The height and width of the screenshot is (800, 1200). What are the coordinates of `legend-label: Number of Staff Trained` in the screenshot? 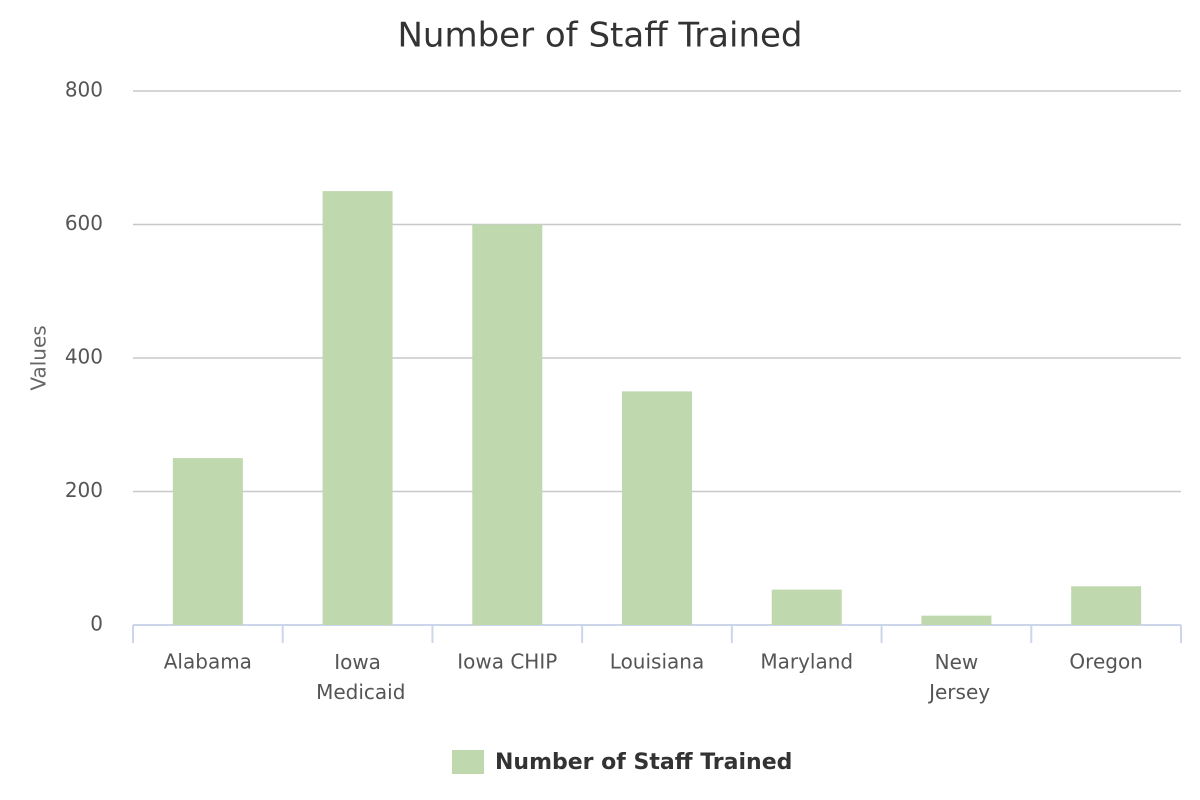 It's located at (643, 762).